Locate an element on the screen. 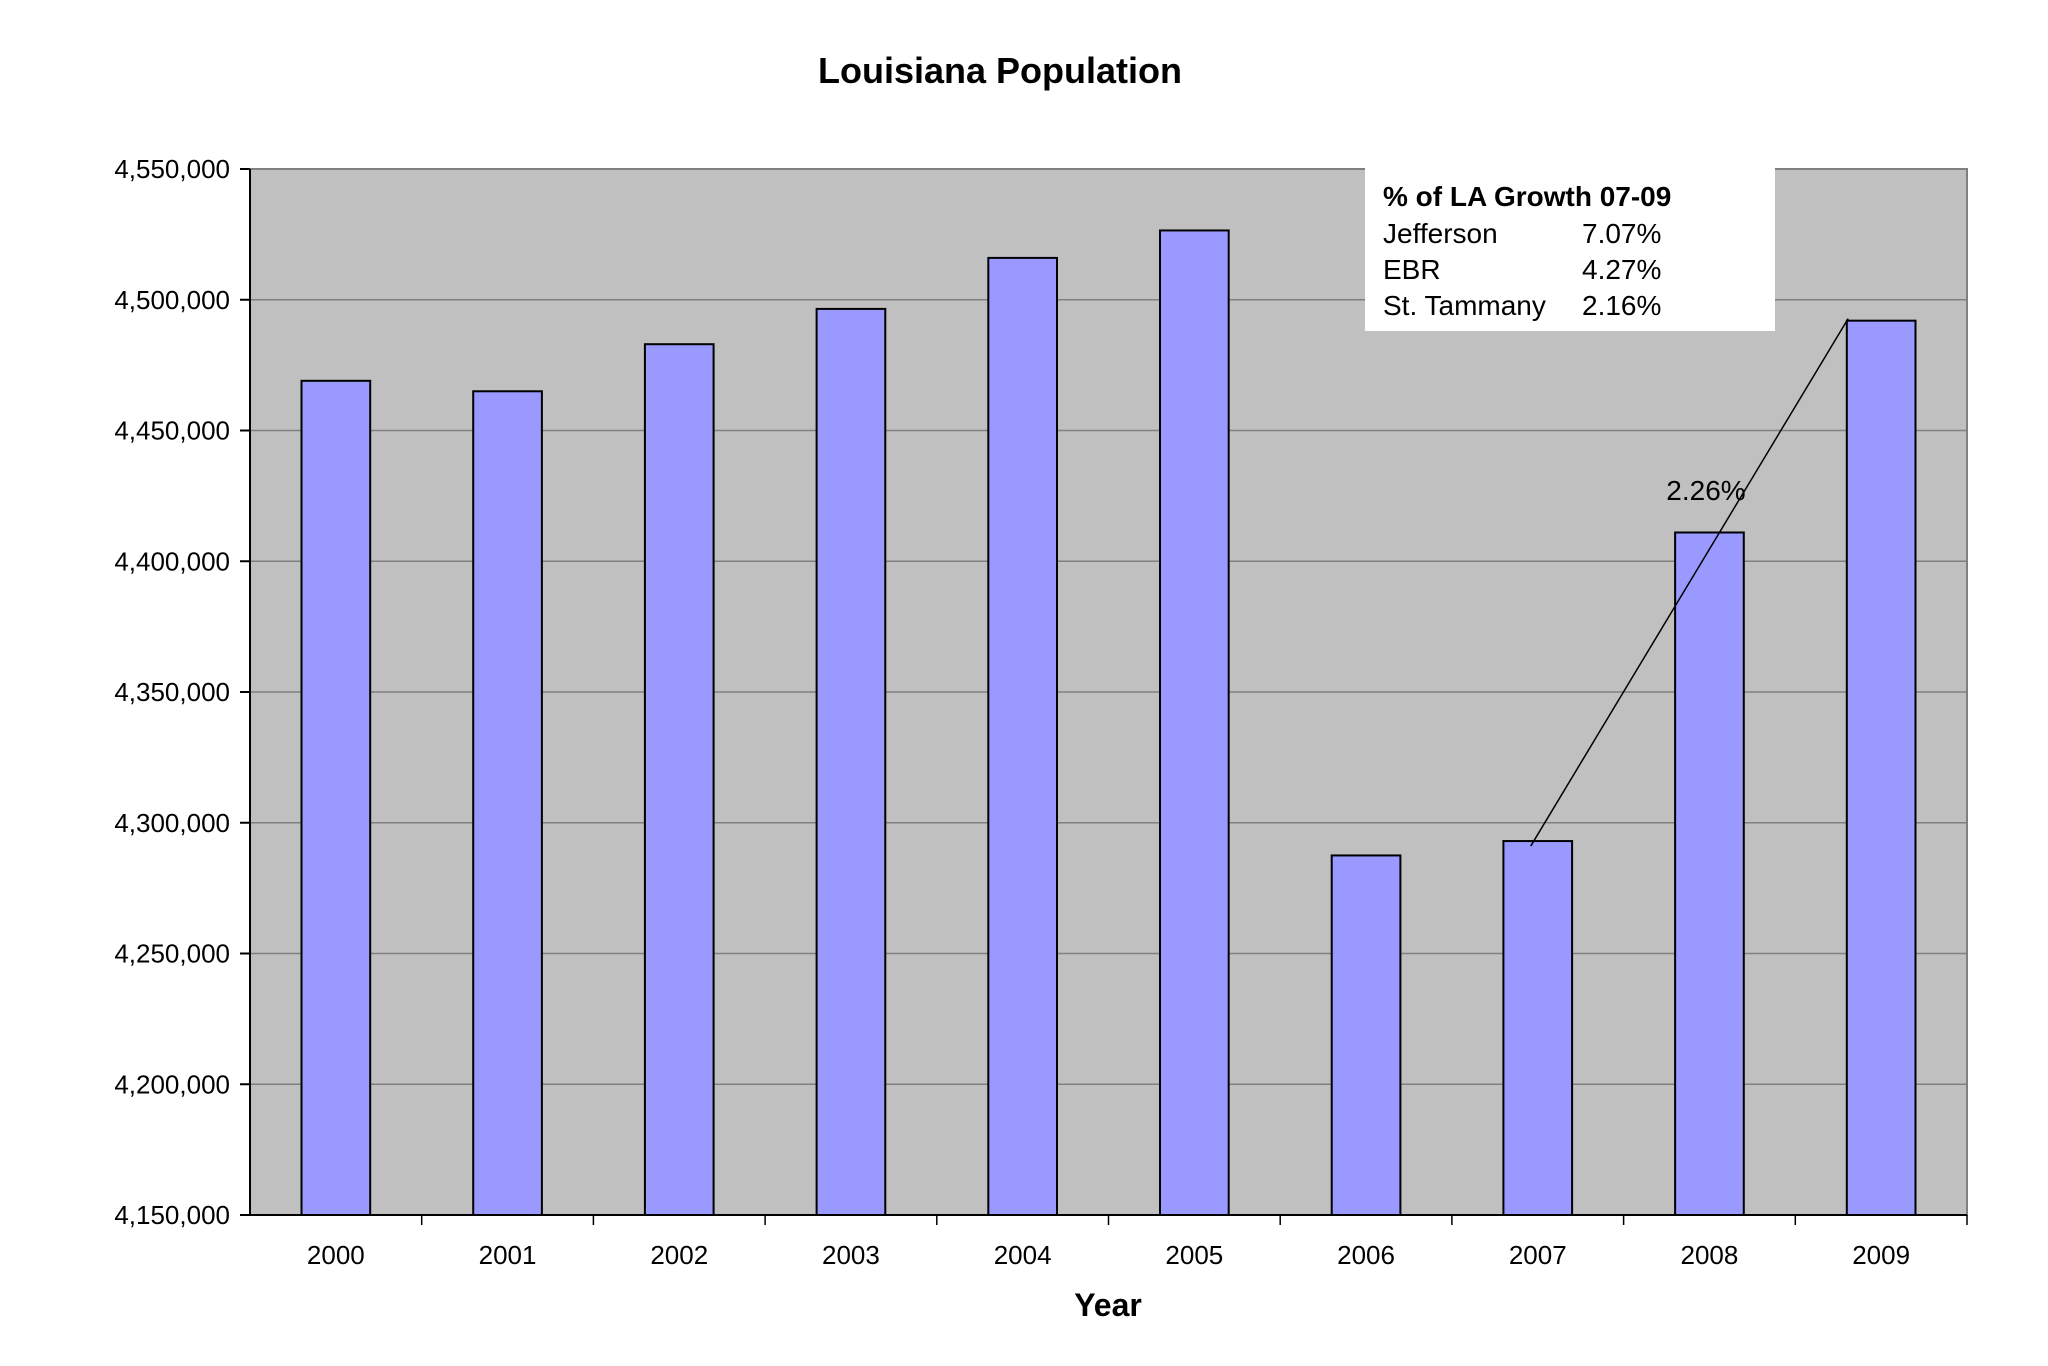 The image size is (2048, 1366). growth-box-heading: % of LA Growth 07-09 is located at coordinates (1527, 196).